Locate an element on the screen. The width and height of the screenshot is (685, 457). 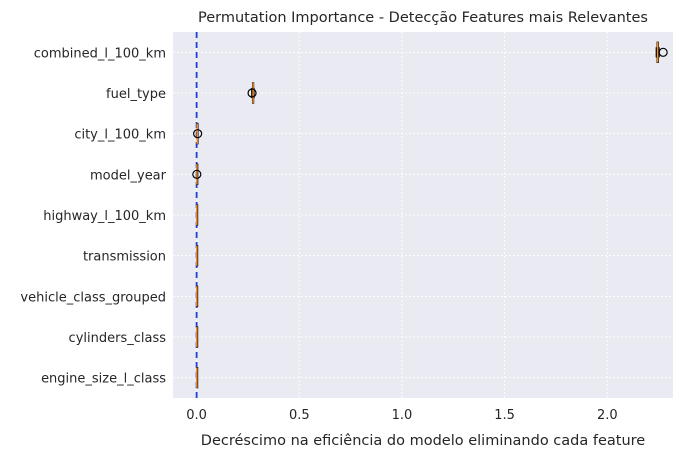
y-tick-label-cylinders_class: cylinders_class is located at coordinates (118, 338).